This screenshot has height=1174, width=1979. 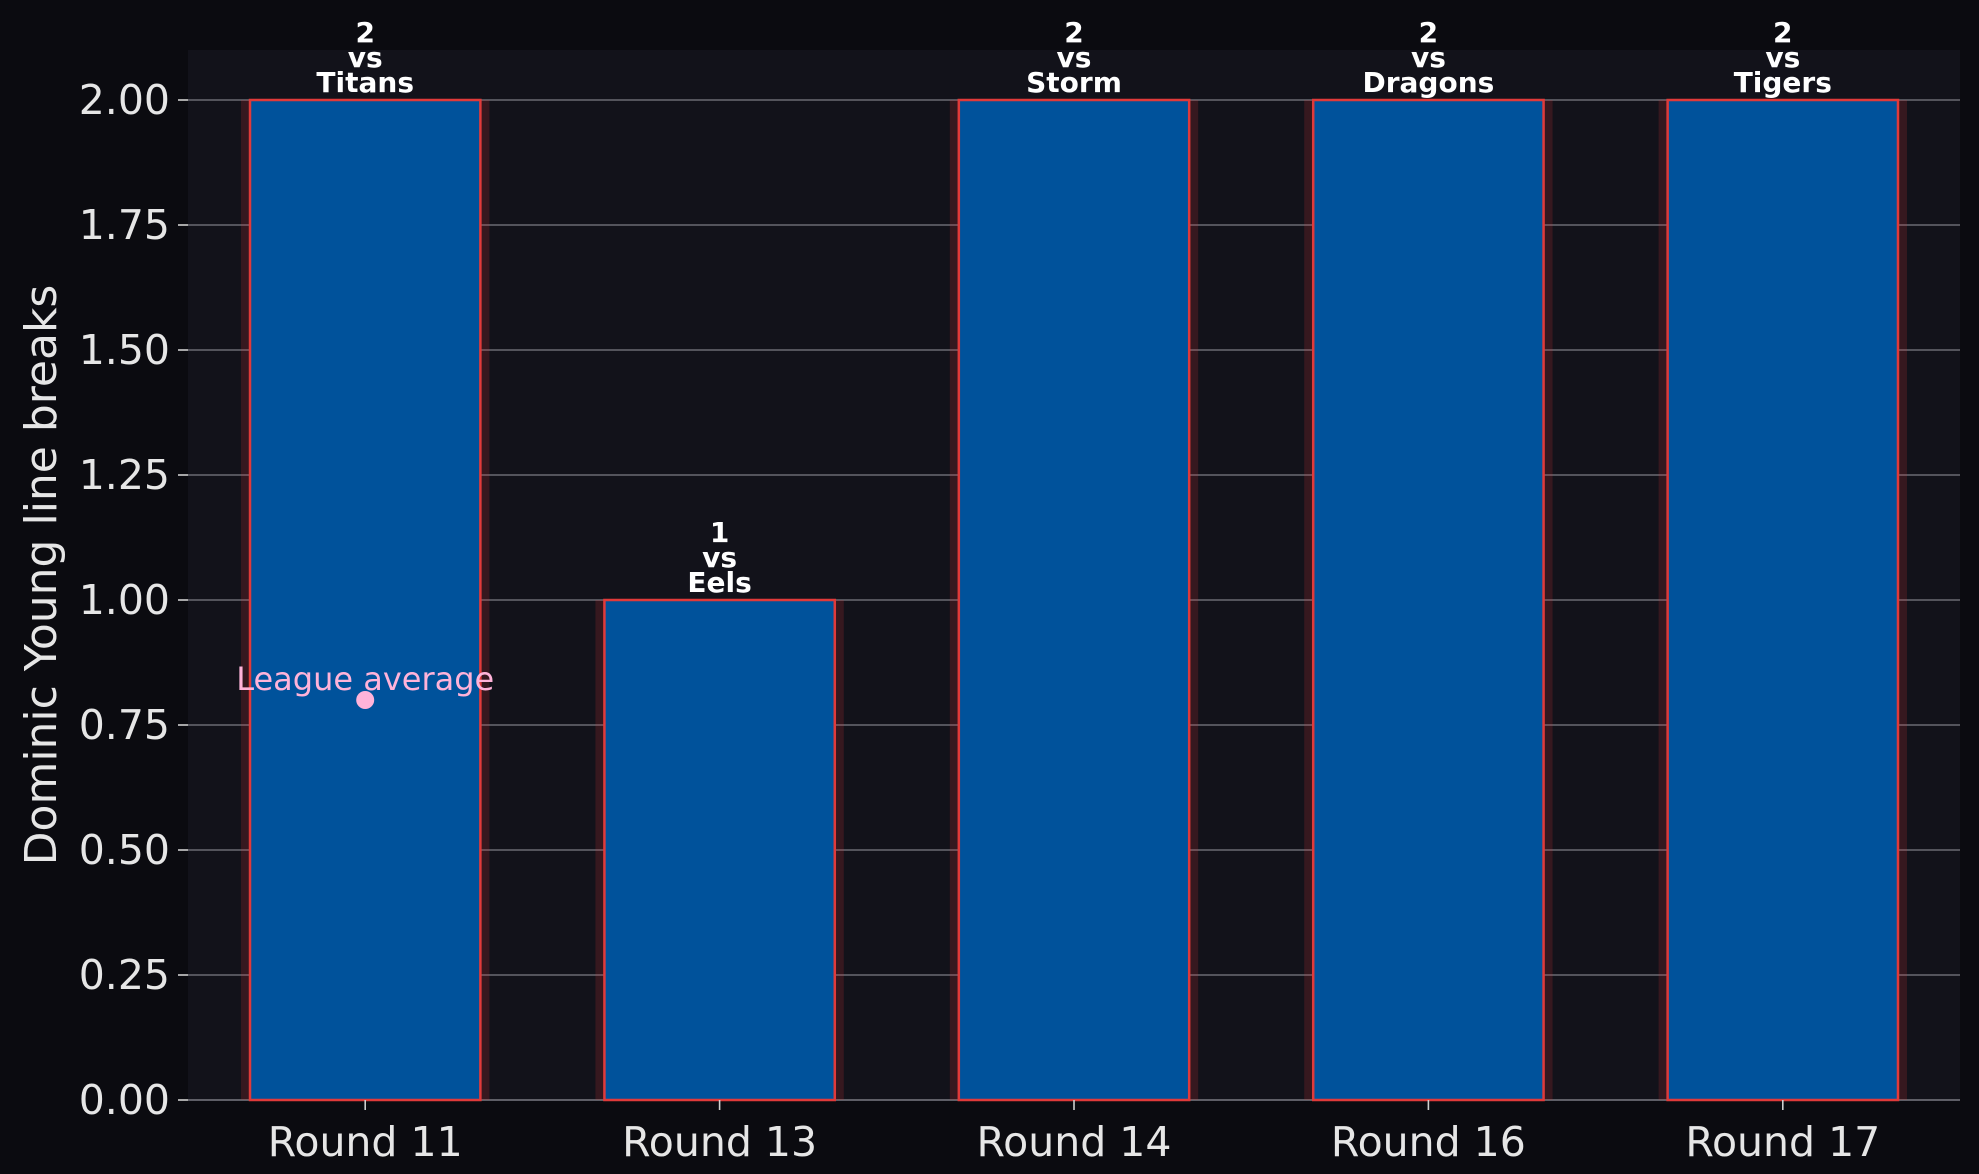 I want to click on y-tick-label: 2.00, so click(x=124, y=100).